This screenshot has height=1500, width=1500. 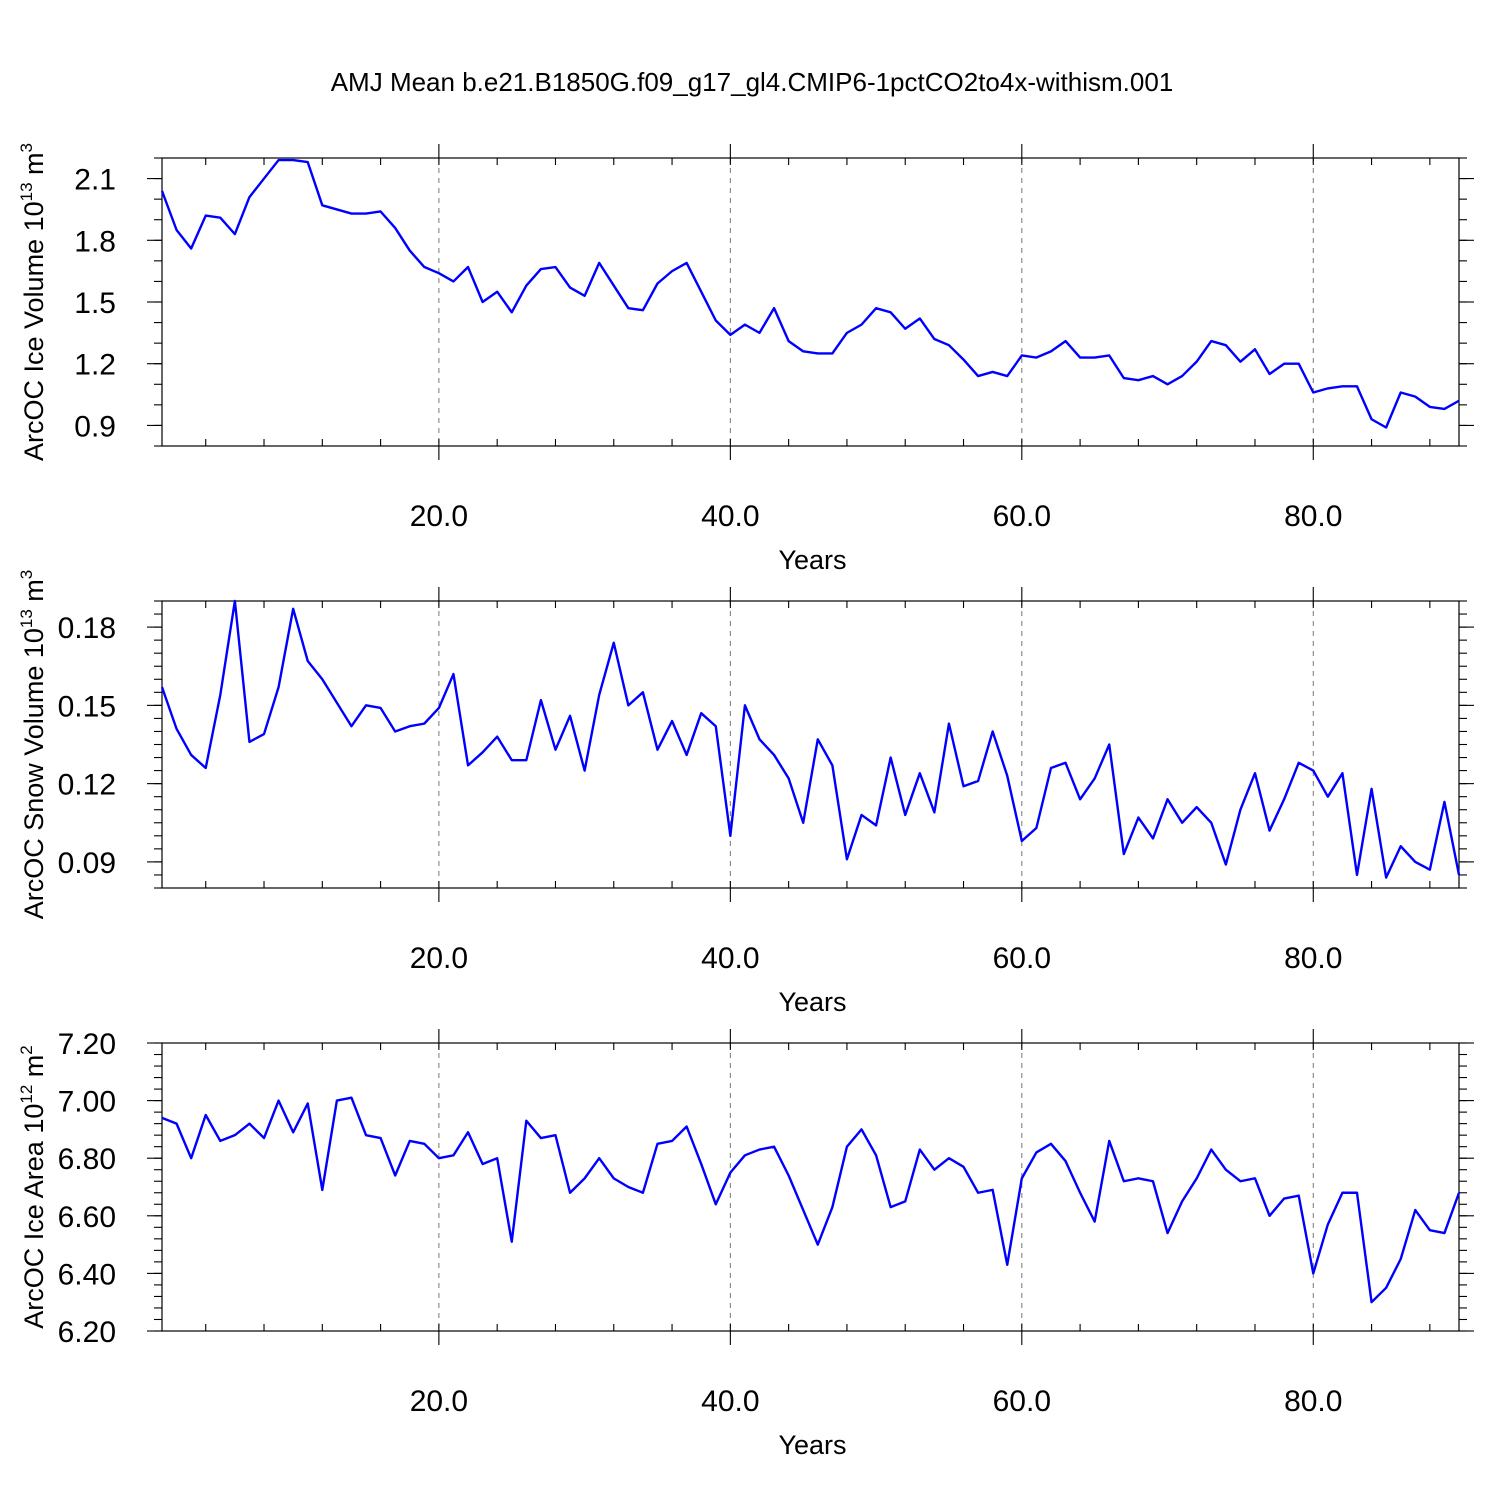 I want to click on y-tick-label: 7.20, so click(x=87, y=1044).